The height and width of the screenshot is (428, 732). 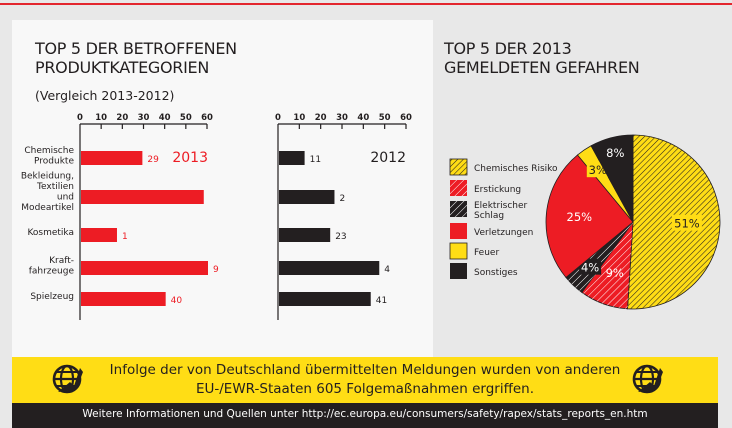 What do you see at coordinates (50, 233) in the screenshot?
I see `category-label: Kosmetika` at bounding box center [50, 233].